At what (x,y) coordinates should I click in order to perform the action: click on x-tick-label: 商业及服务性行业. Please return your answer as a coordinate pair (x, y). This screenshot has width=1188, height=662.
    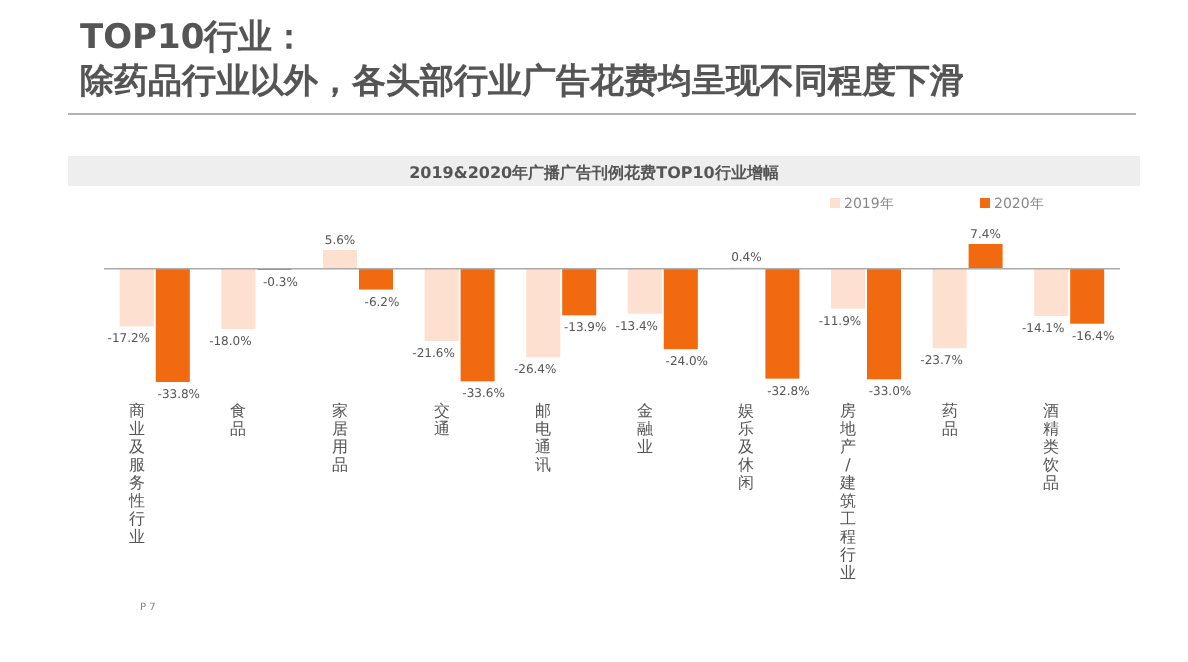
    Looking at the image, I should click on (135, 474).